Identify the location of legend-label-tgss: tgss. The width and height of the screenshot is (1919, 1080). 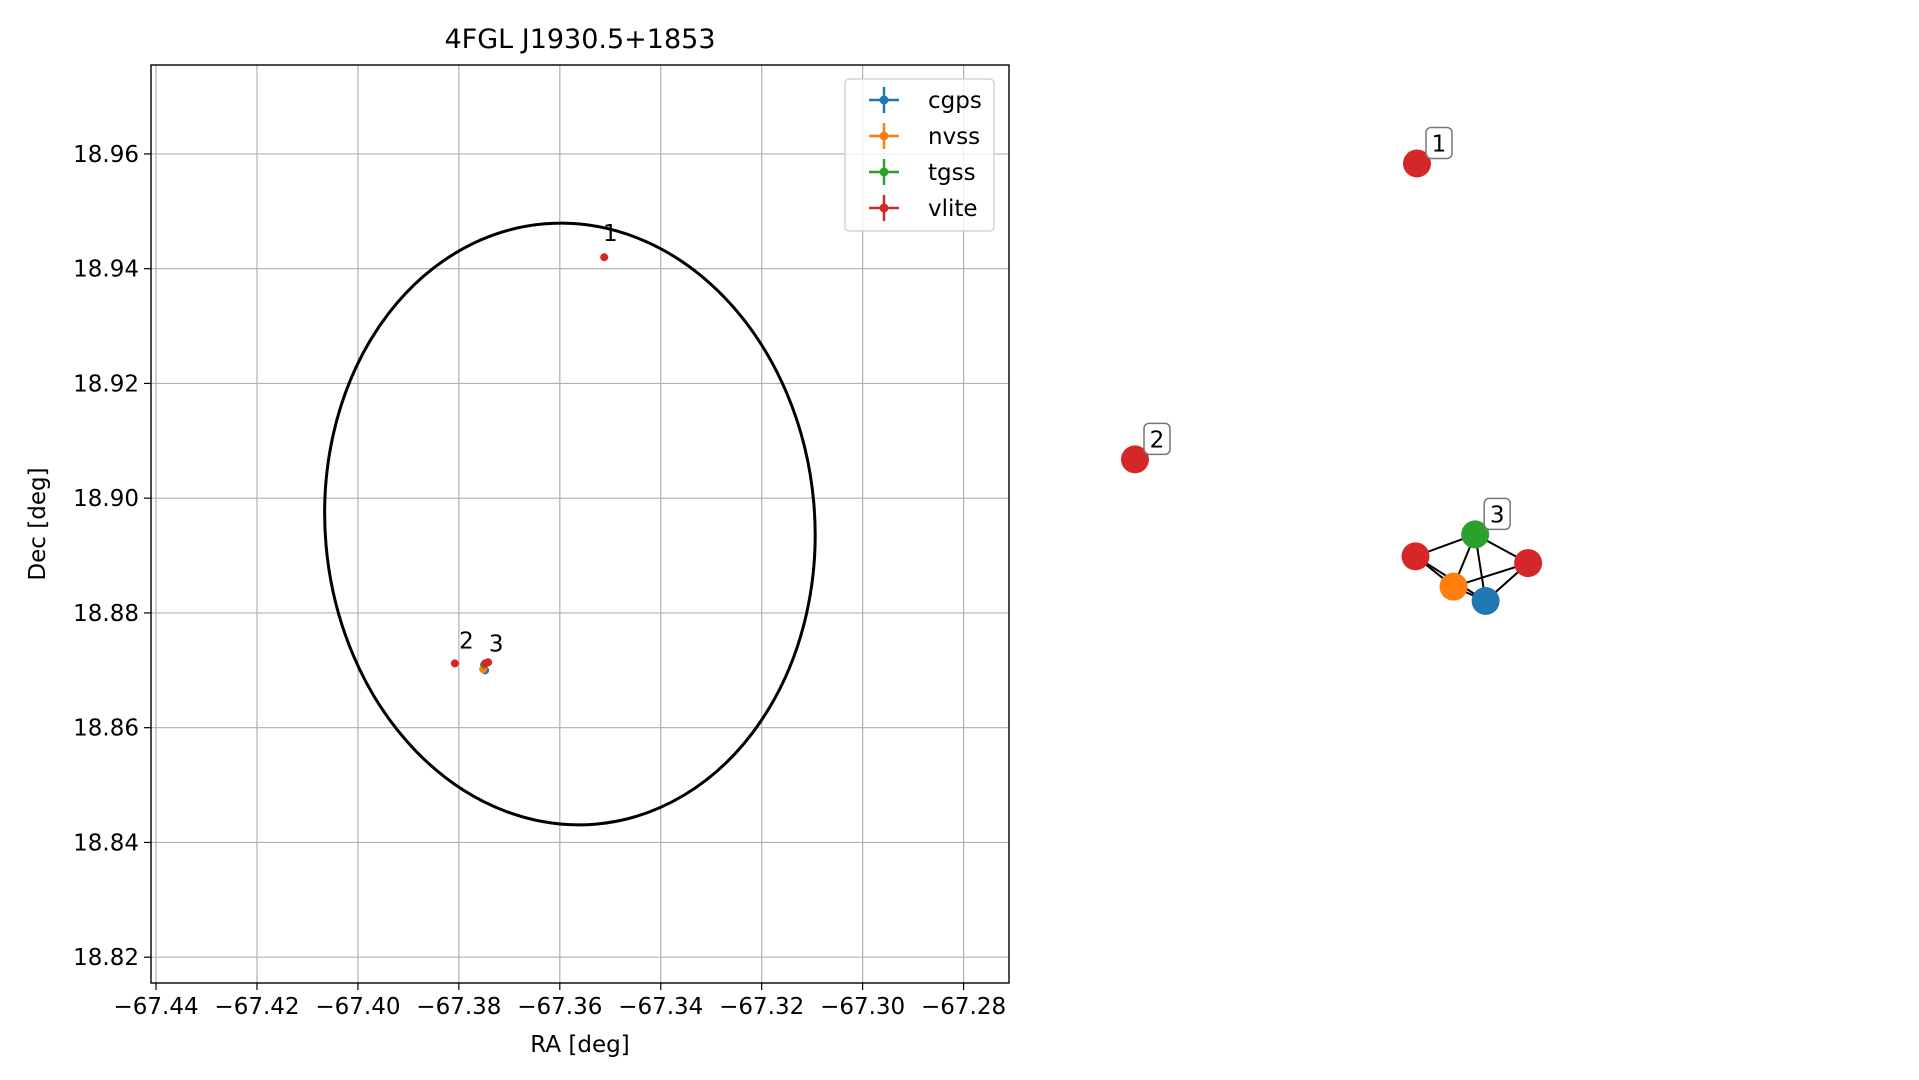
(952, 173).